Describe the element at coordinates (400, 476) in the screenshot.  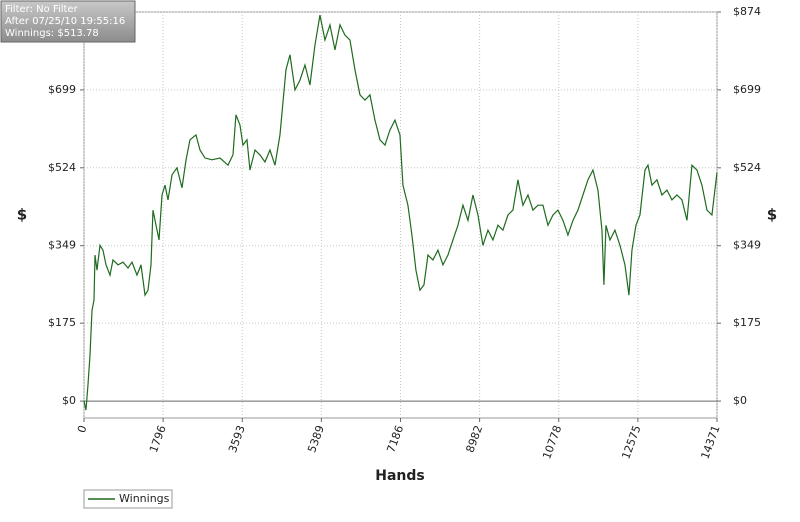
I see `x-axis-label: Hands` at that location.